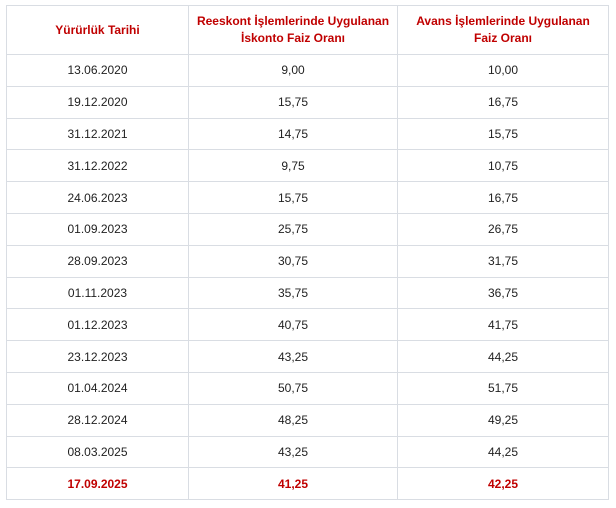 The height and width of the screenshot is (508, 616). I want to click on date-cell: 17.09.2025, so click(97, 484).